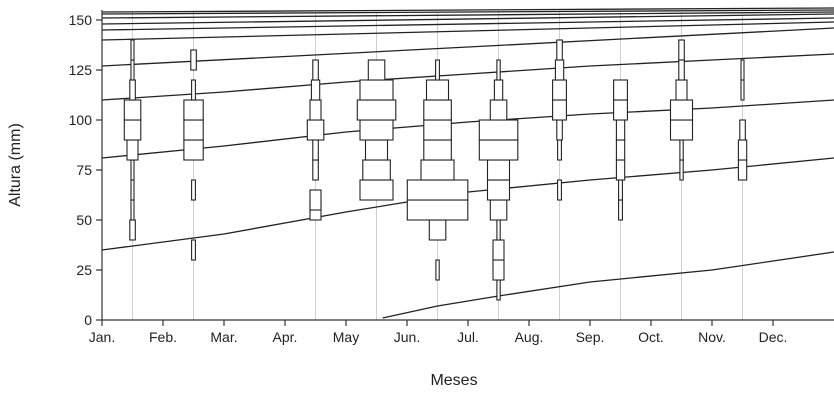  Describe the element at coordinates (85, 170) in the screenshot. I see `y-ticks: 0 25 50 75 100 125 150` at that location.